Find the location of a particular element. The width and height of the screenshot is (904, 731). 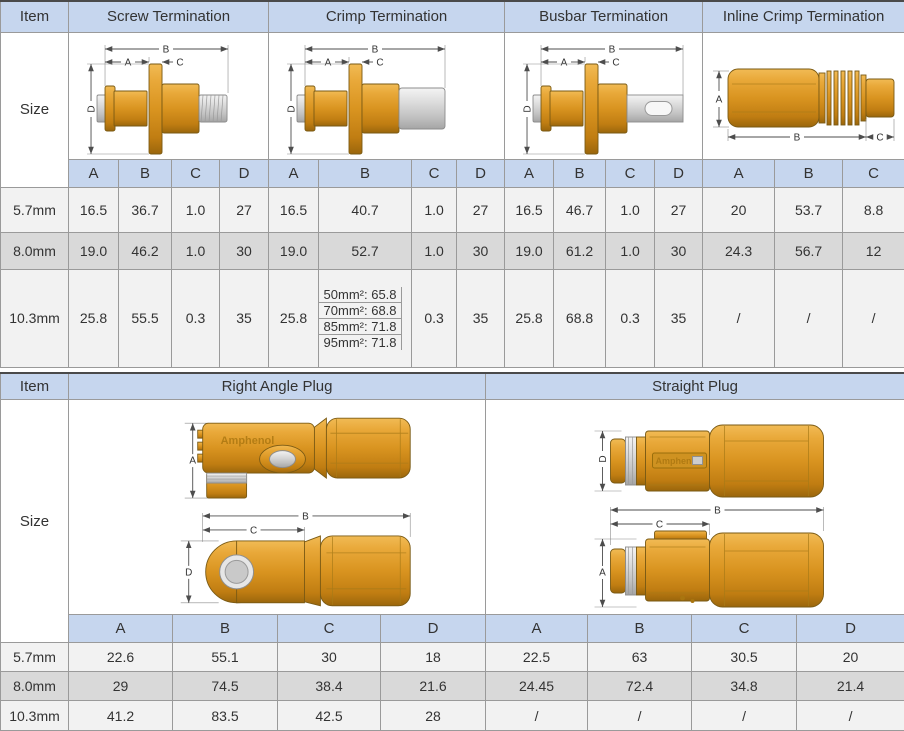

value-cell: 21.4 is located at coordinates (850, 686).